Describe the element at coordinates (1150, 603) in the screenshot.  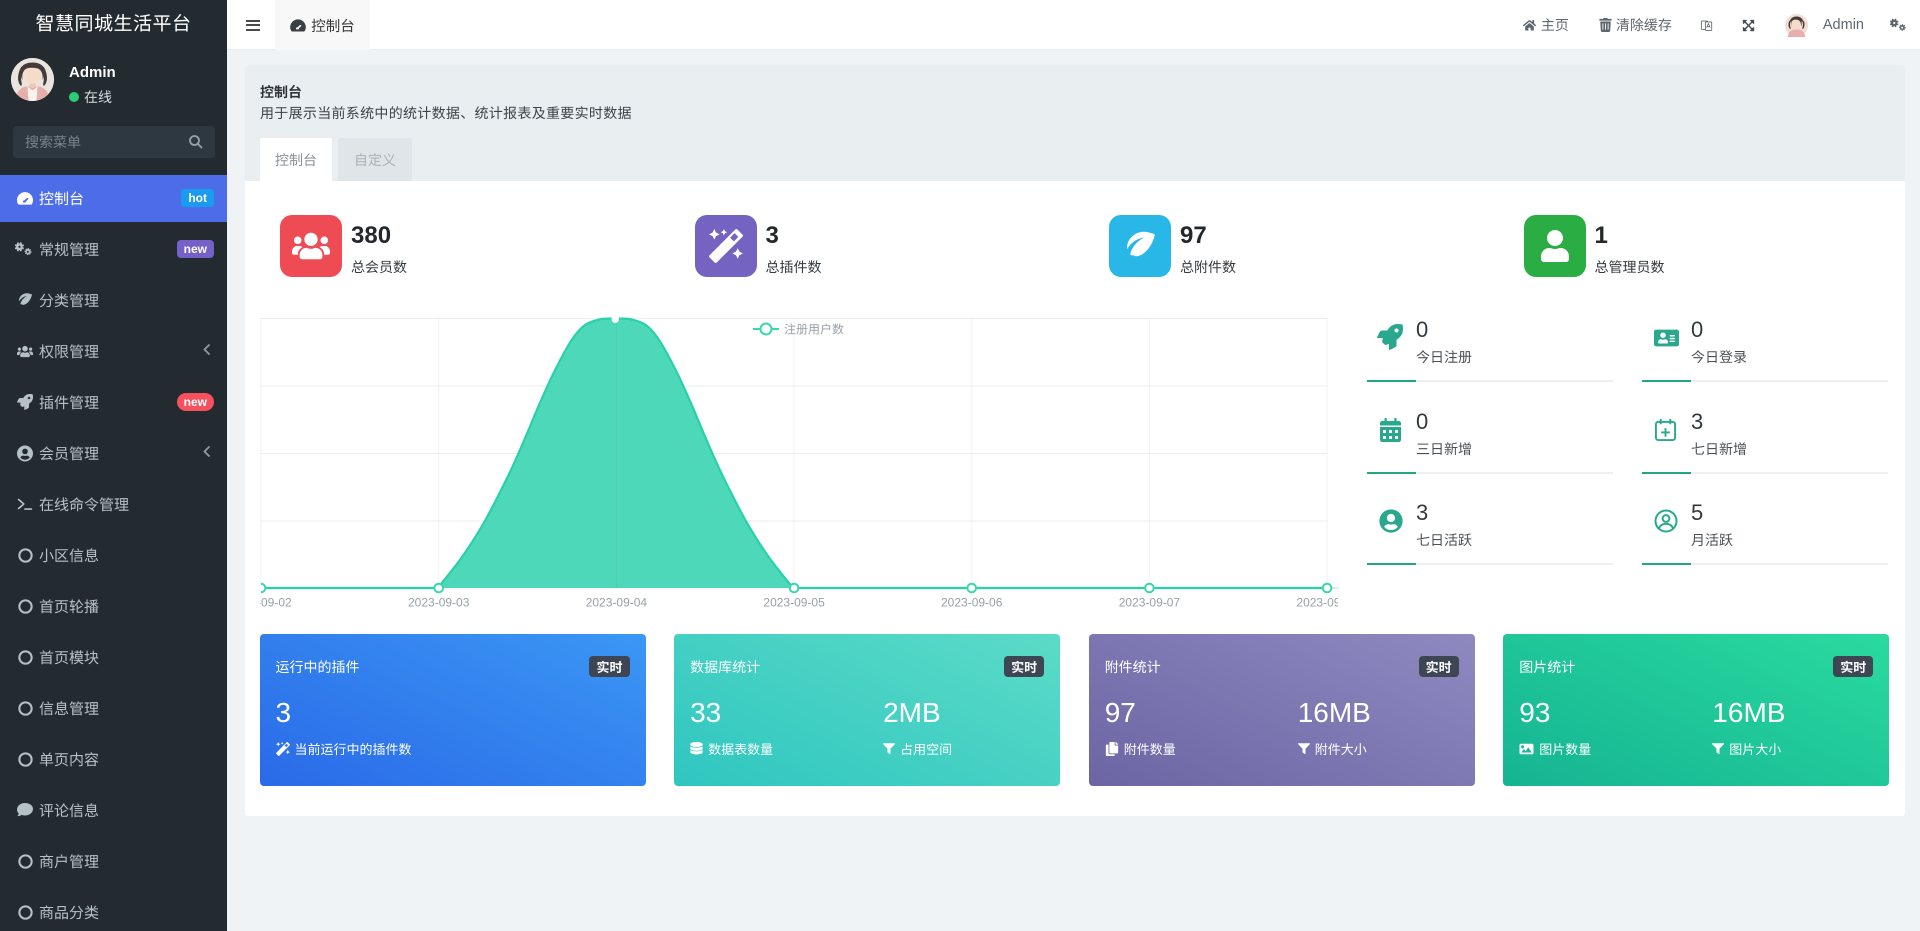
I see `svg-text: 2023-09-07` at that location.